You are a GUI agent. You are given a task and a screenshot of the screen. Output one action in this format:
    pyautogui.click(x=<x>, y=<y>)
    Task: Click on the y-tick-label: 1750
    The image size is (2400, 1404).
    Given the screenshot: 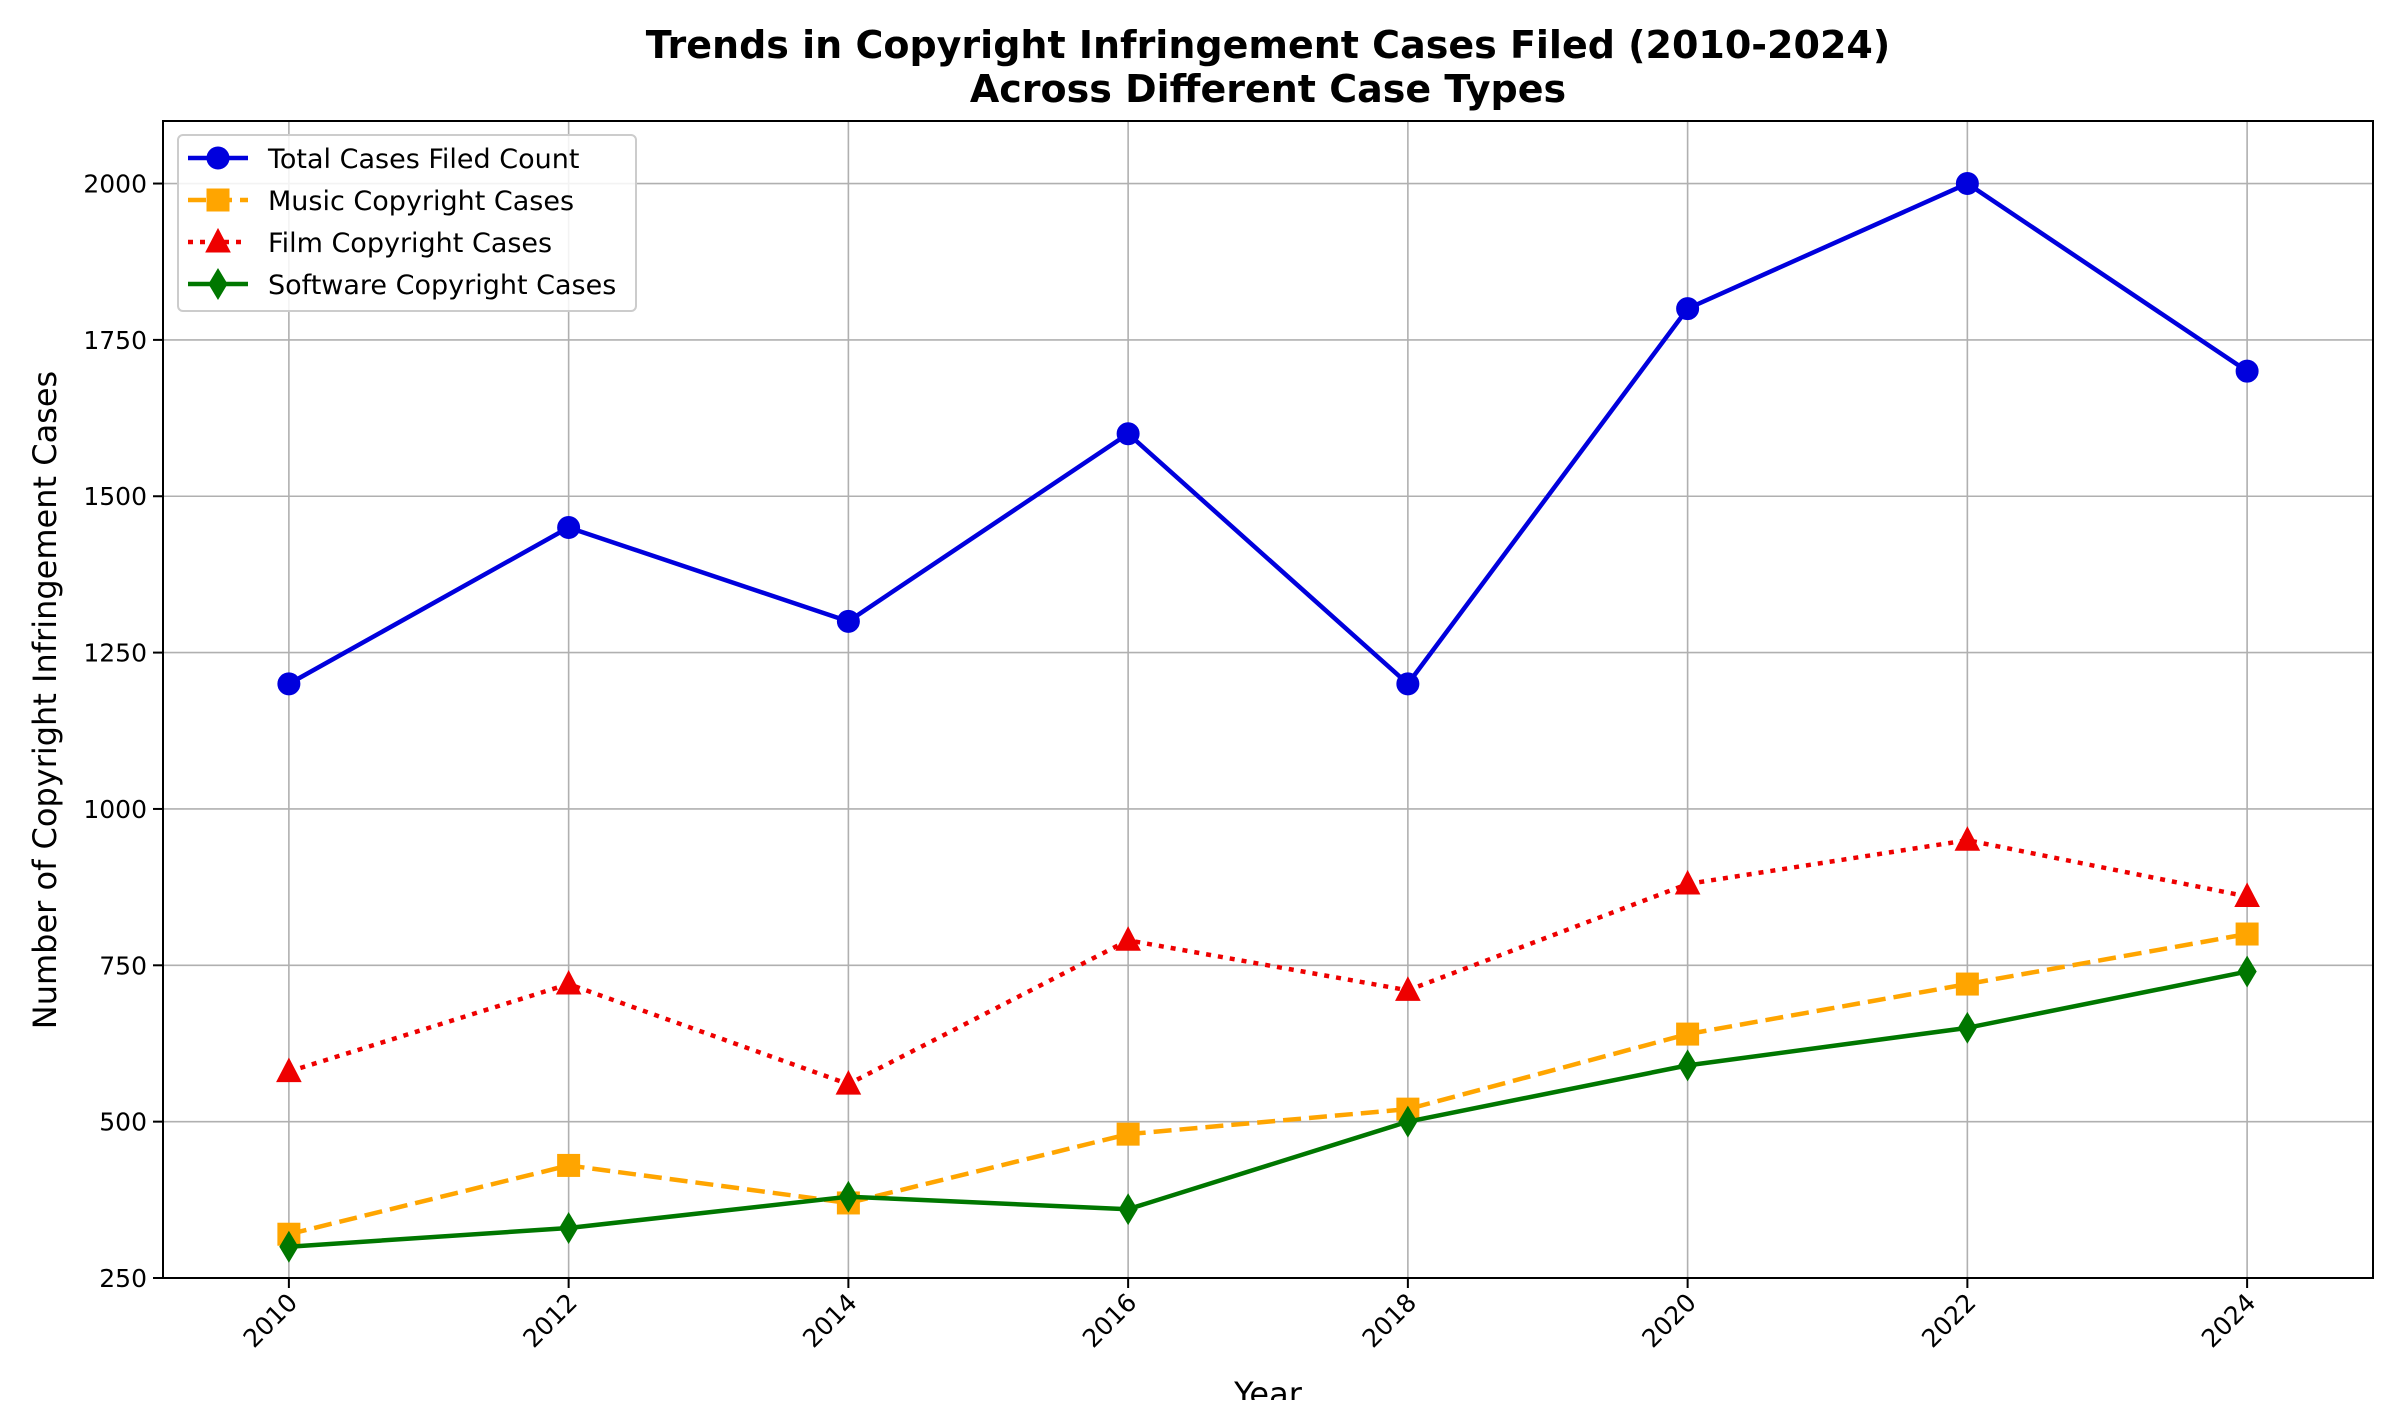 What is the action you would take?
    pyautogui.click(x=115, y=340)
    